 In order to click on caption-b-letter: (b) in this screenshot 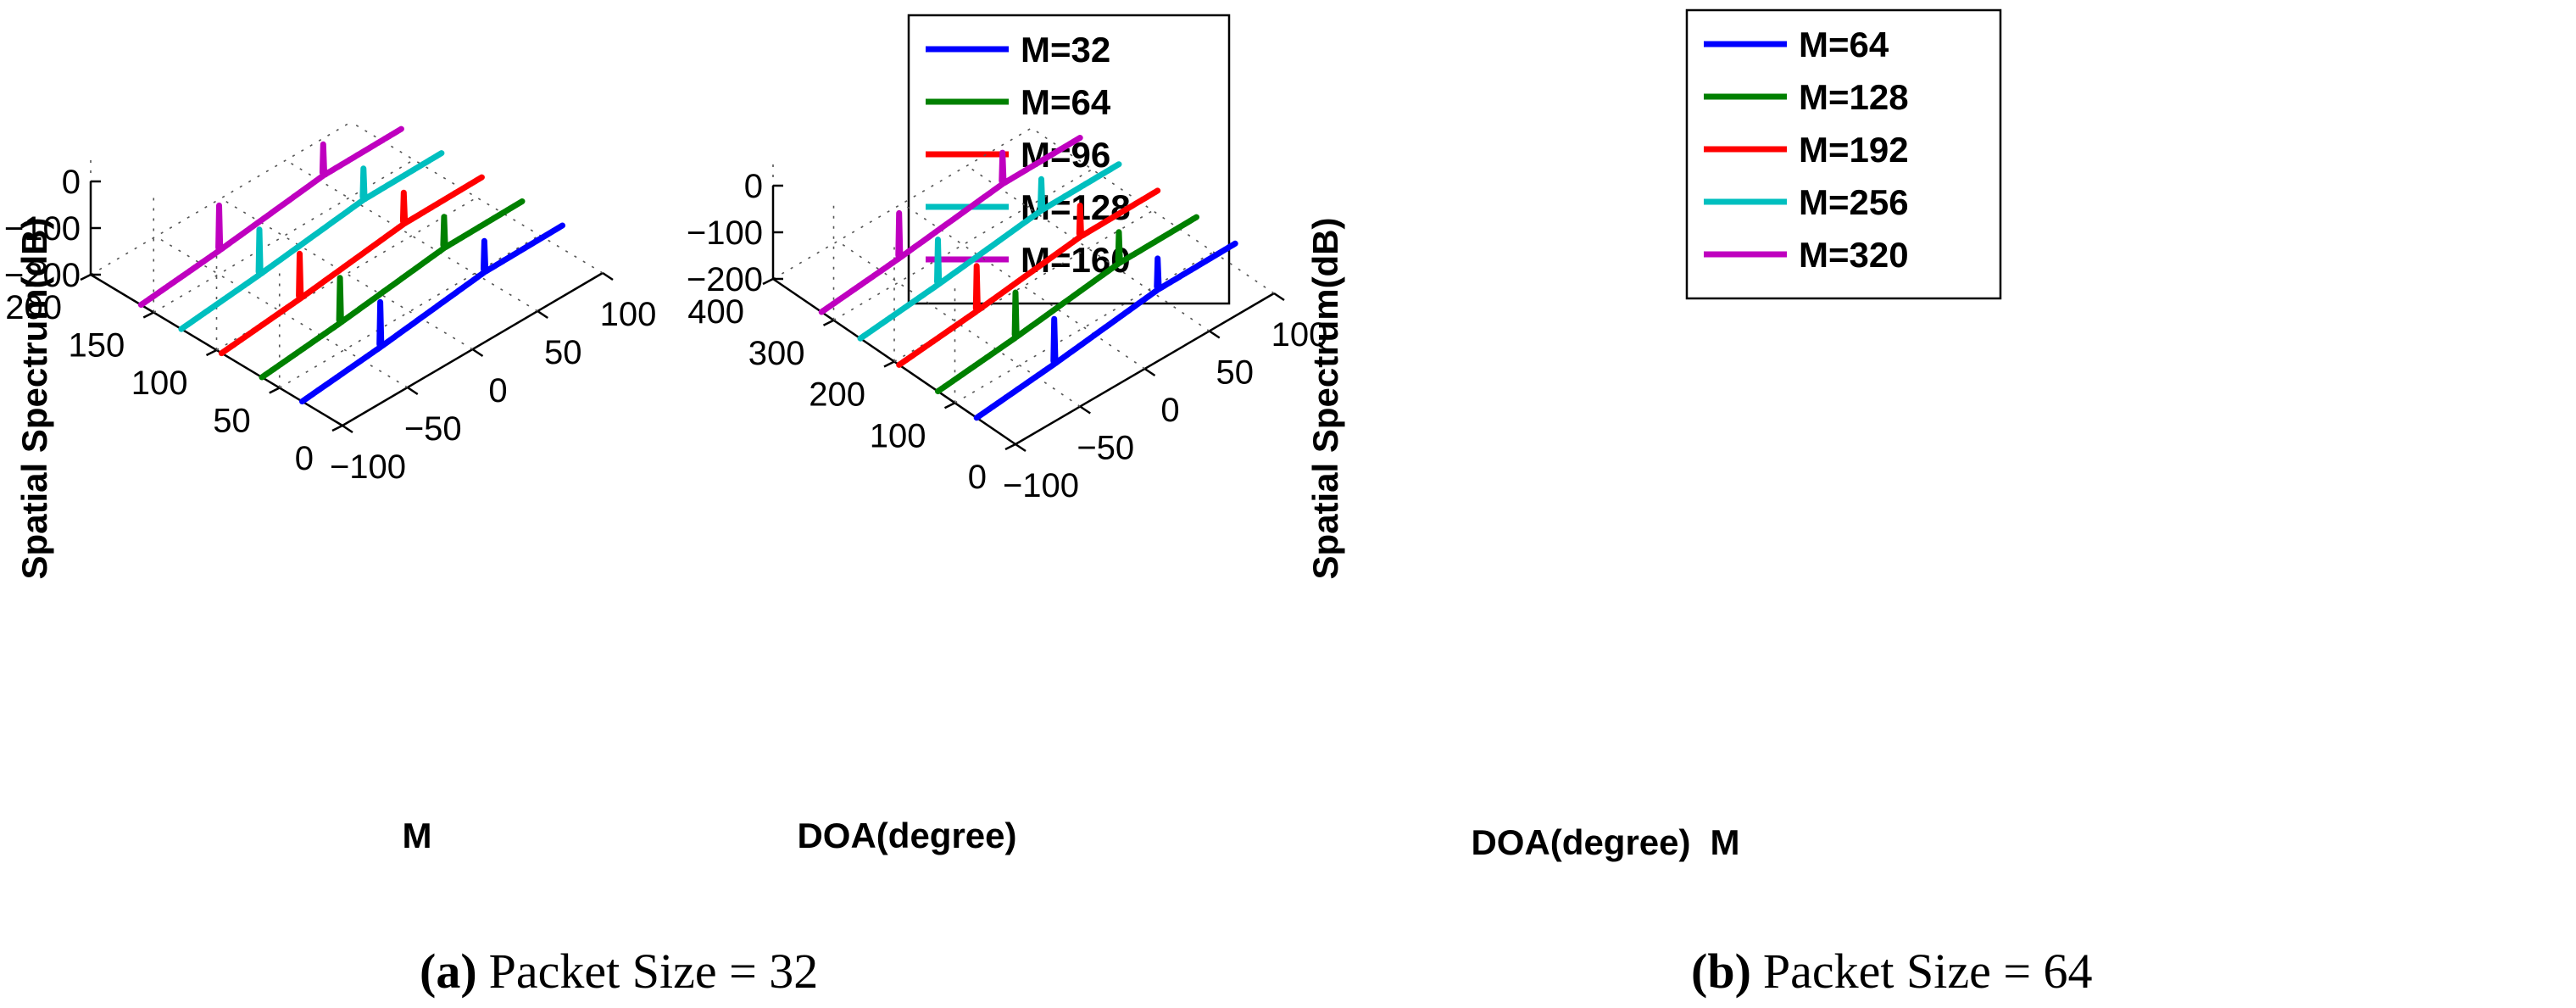, I will do `click(1721, 971)`.